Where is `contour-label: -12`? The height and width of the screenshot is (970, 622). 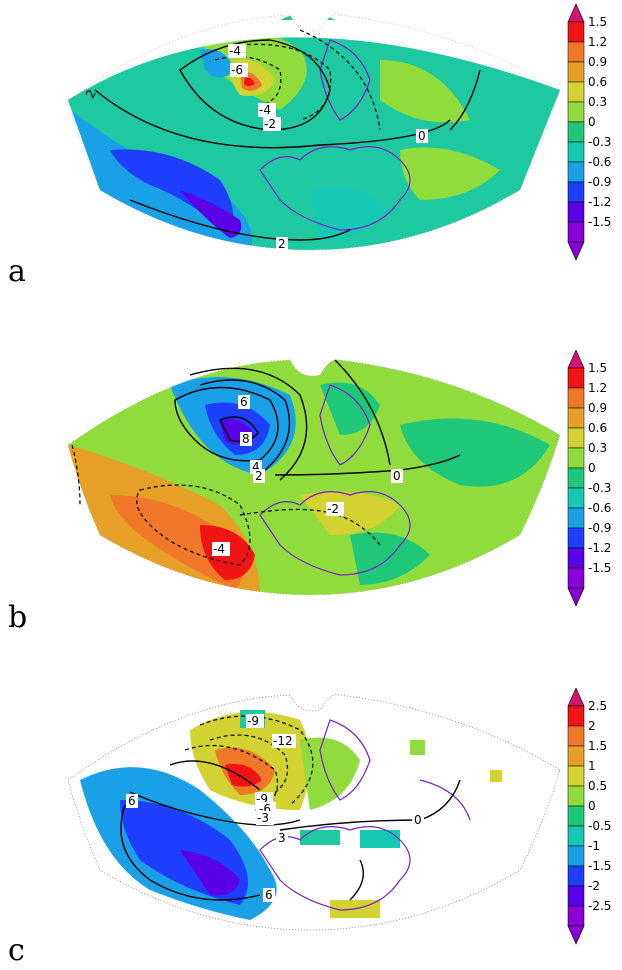
contour-label: -12 is located at coordinates (283, 741).